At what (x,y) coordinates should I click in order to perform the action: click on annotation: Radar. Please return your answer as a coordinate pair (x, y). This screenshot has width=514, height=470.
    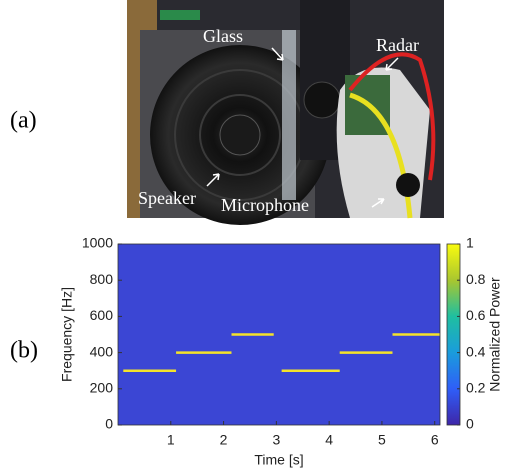
    Looking at the image, I should click on (397, 45).